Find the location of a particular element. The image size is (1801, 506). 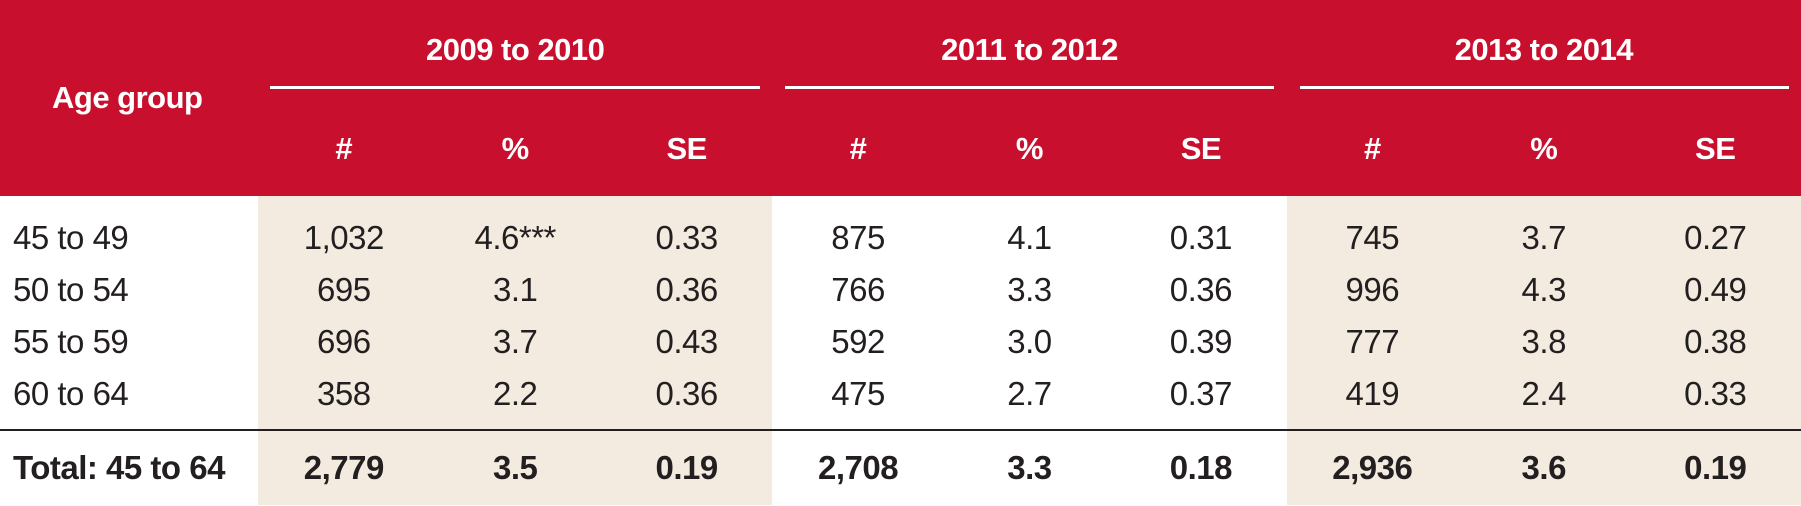

total-value: 2,936 is located at coordinates (1372, 467).